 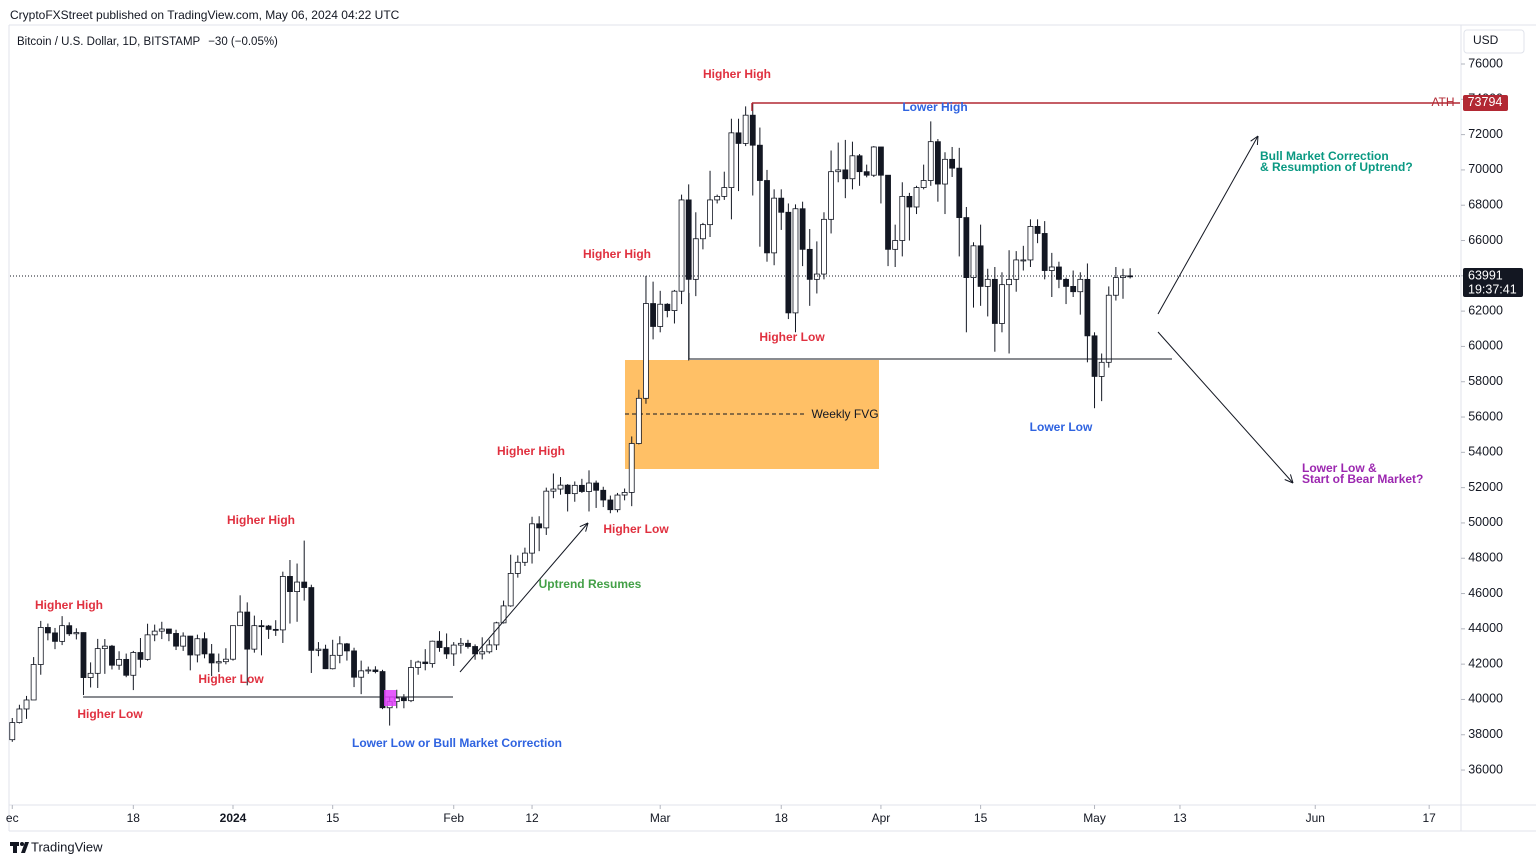 I want to click on x-tick-label: Apr, so click(x=881, y=818).